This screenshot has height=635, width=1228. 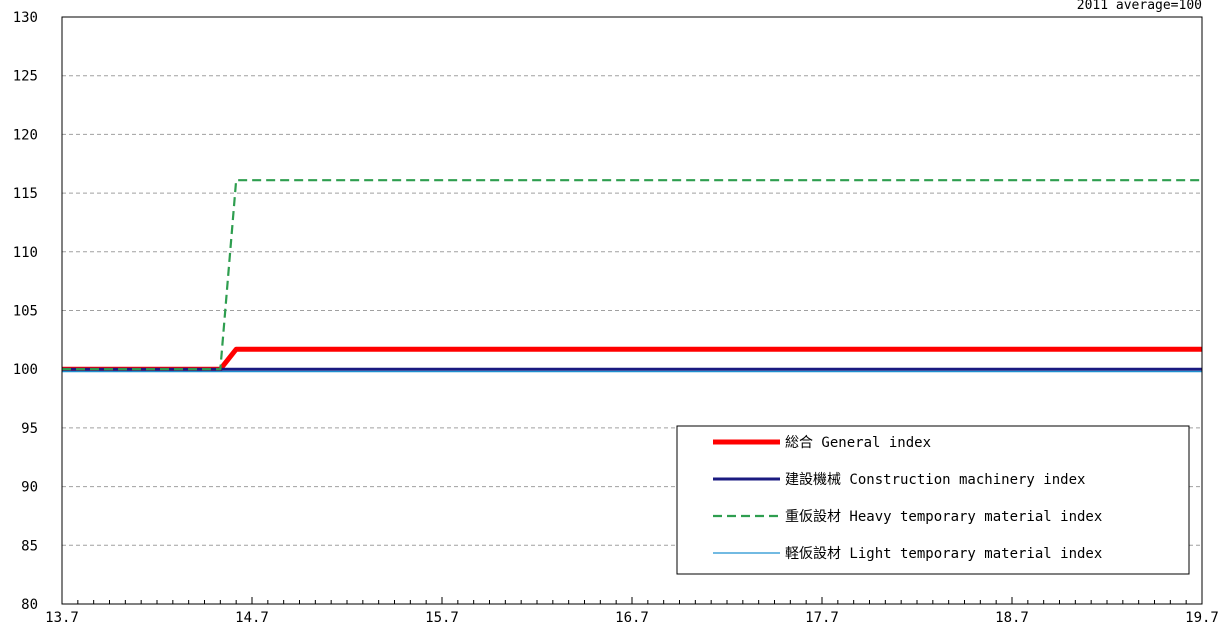 I want to click on legend-label: 軽仮設材 Light temporary material index, so click(x=943, y=554).